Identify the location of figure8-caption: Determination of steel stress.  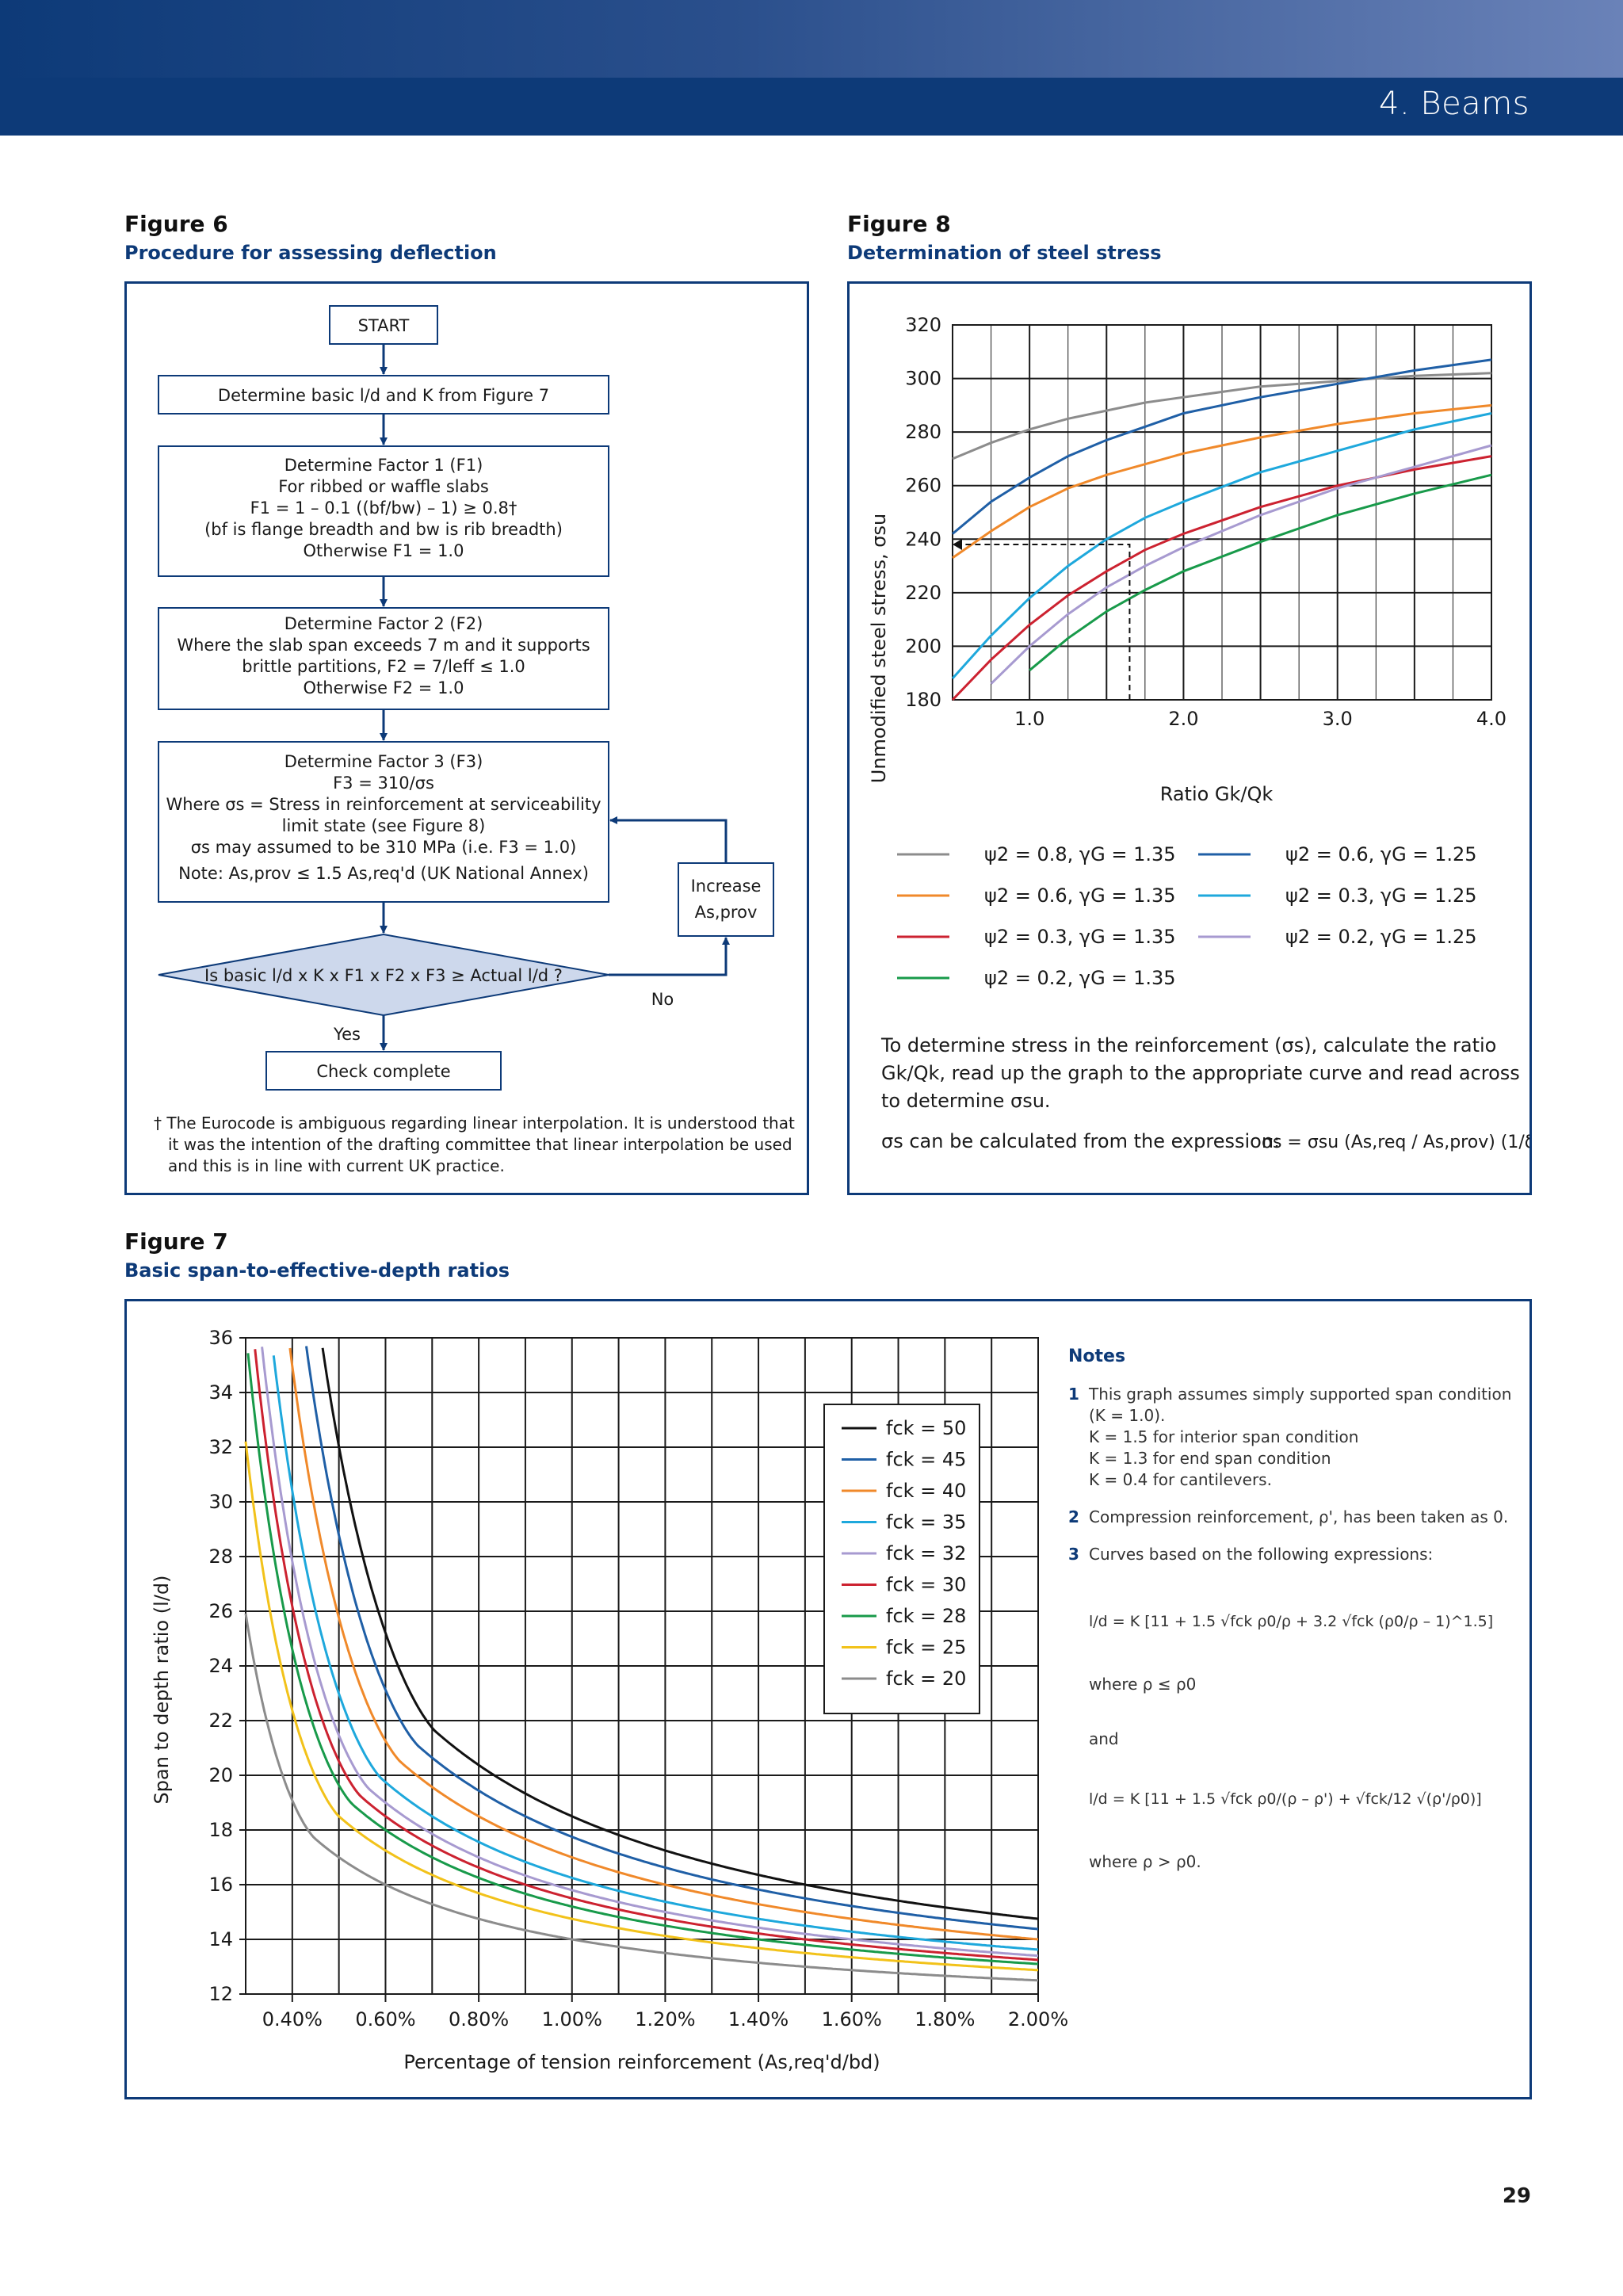
(1004, 253).